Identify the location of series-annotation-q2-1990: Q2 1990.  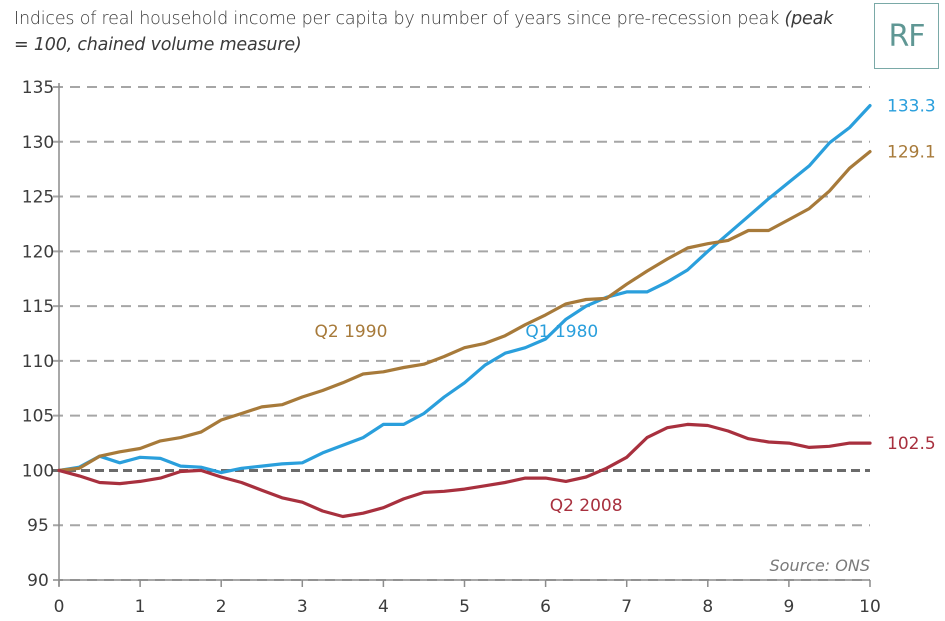
(351, 332).